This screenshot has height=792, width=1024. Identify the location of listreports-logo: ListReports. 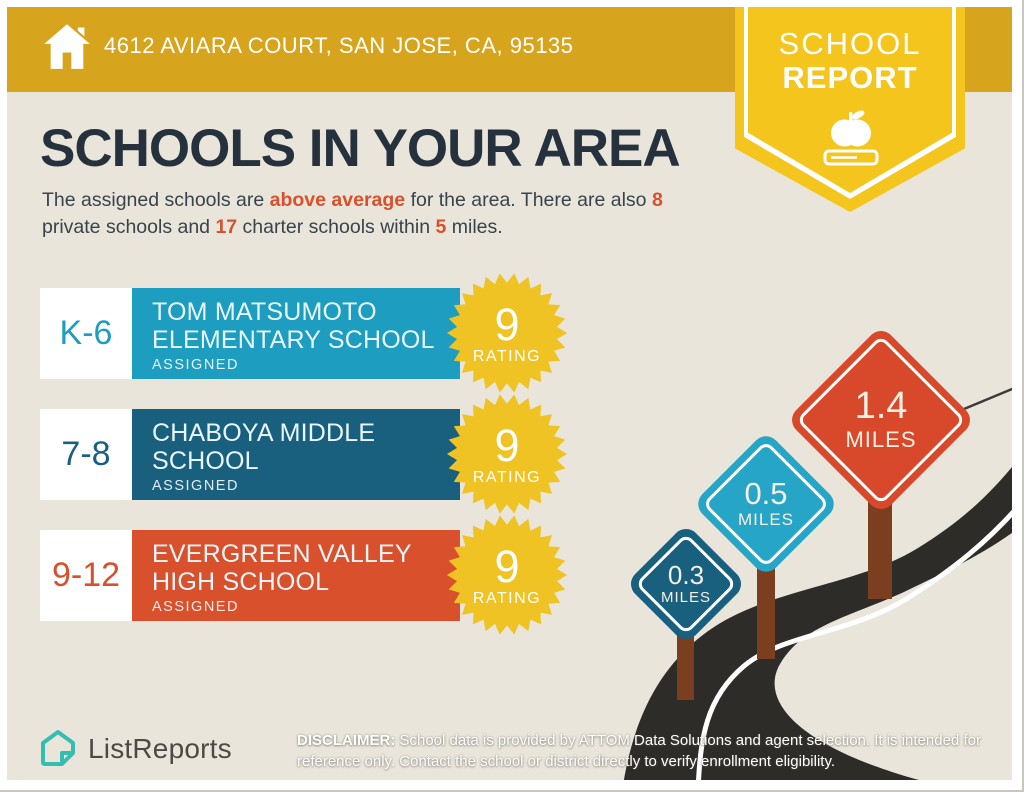
(135, 749).